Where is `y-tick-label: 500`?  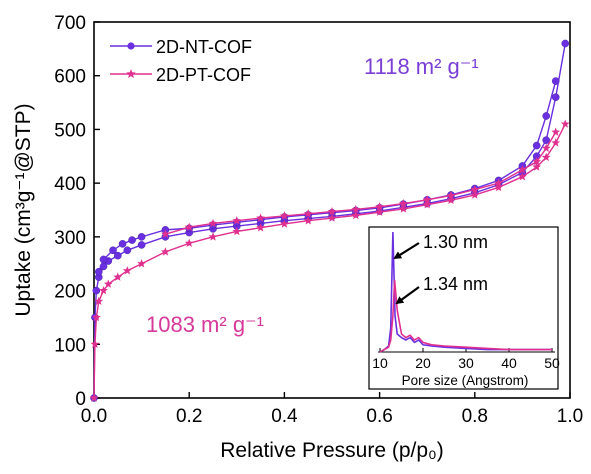 y-tick-label: 500 is located at coordinates (70, 130).